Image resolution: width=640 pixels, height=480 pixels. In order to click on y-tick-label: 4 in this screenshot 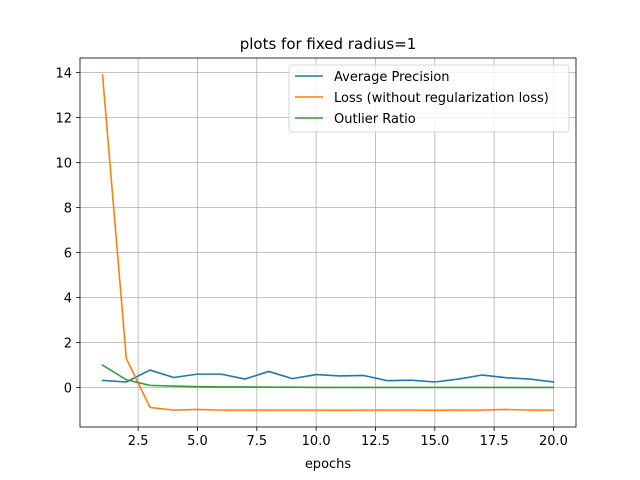, I will do `click(68, 299)`.